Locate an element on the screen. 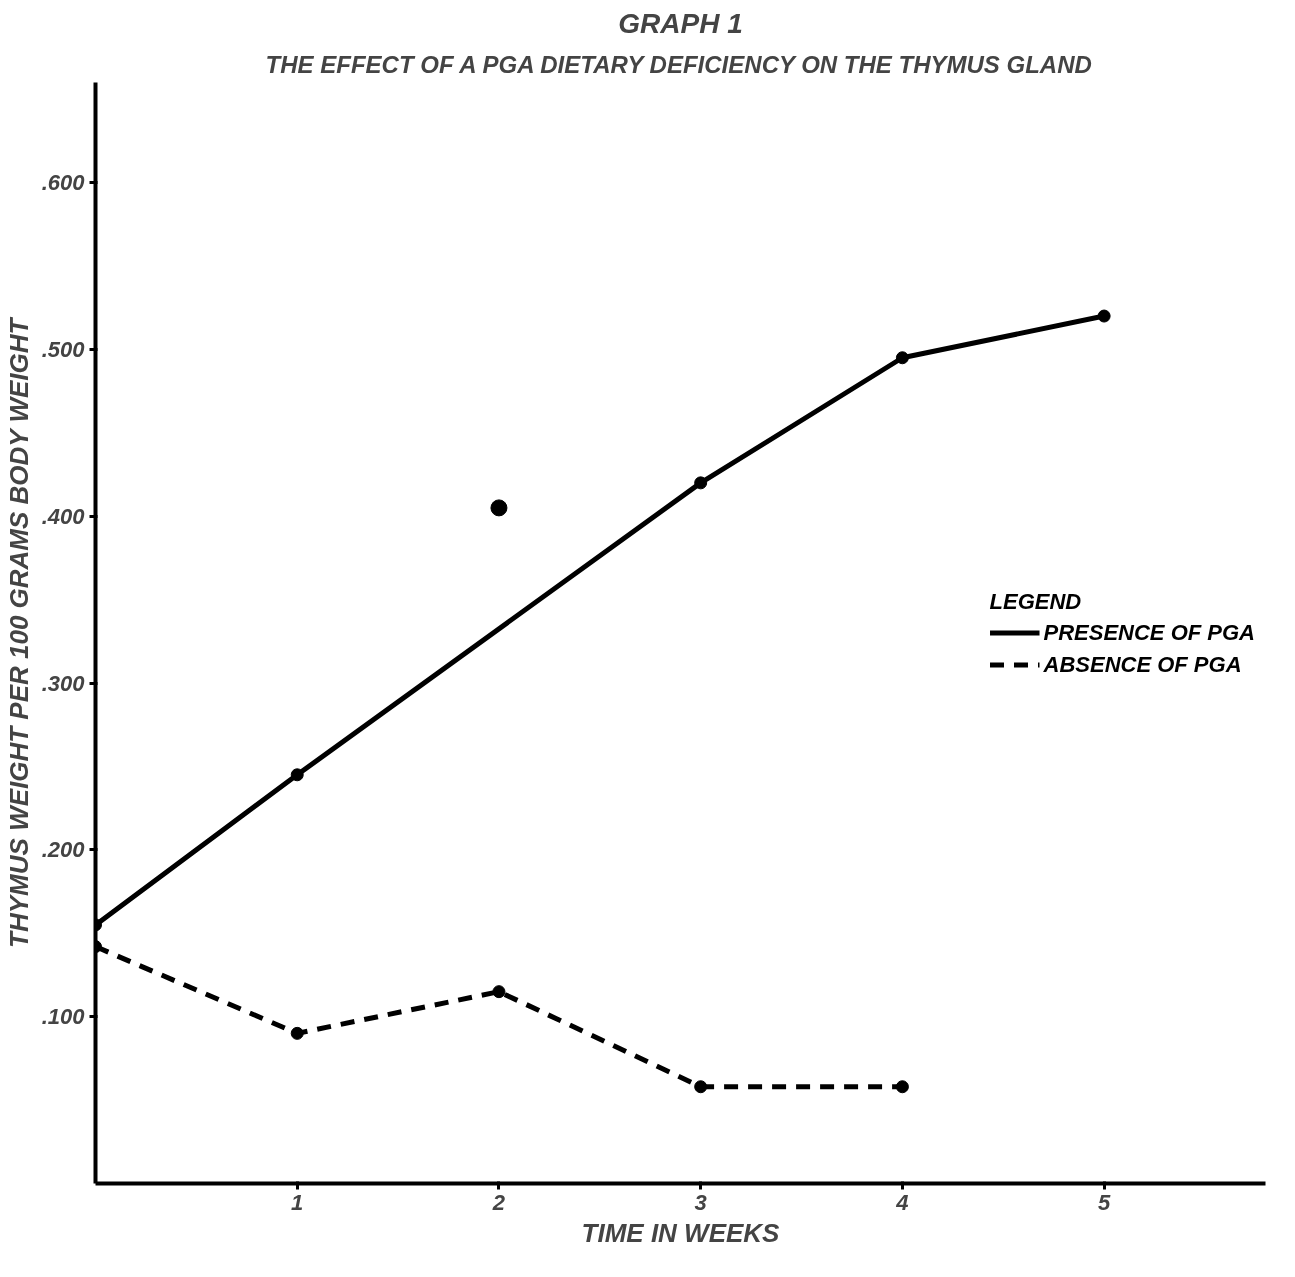 This screenshot has height=1277, width=1295. y-tick-label: .100 is located at coordinates (63, 1017).